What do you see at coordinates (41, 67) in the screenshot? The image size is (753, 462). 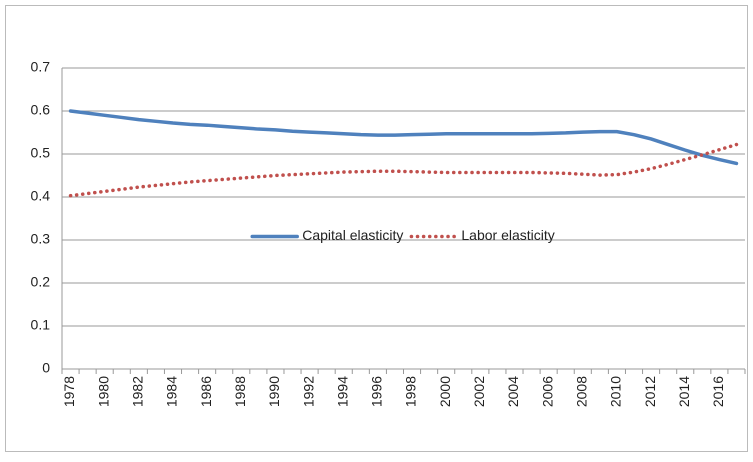 I see `y-tick-label: 0.7` at bounding box center [41, 67].